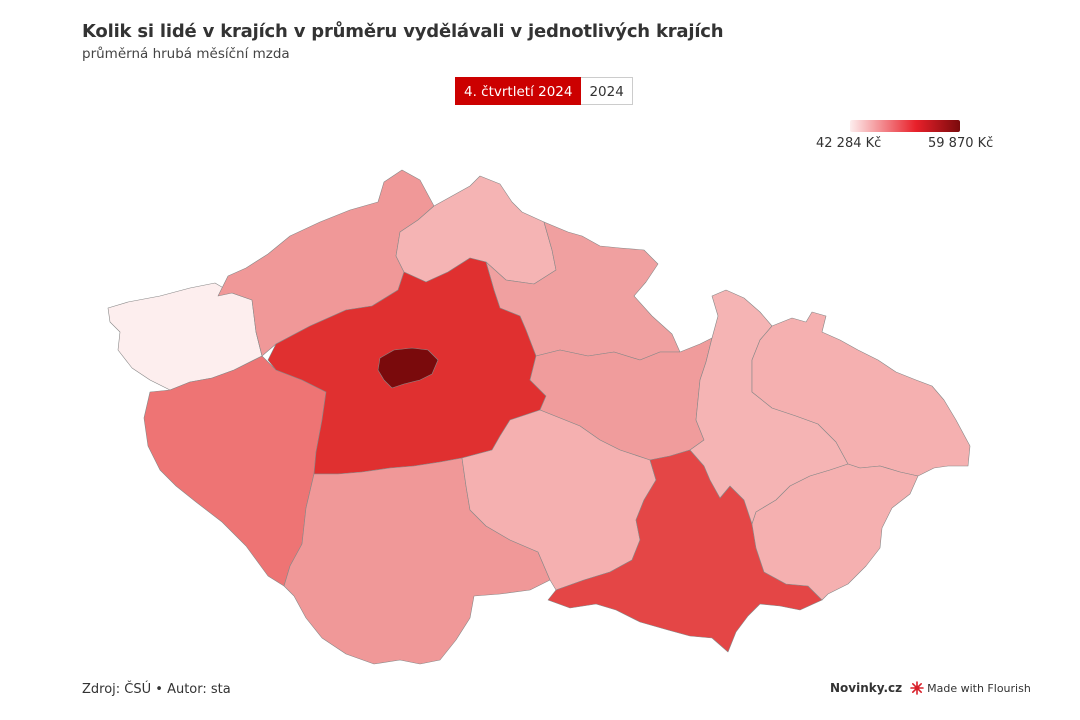 This screenshot has height=720, width=1080. What do you see at coordinates (961, 143) in the screenshot?
I see `legend-max-label: 59 870 Kč` at bounding box center [961, 143].